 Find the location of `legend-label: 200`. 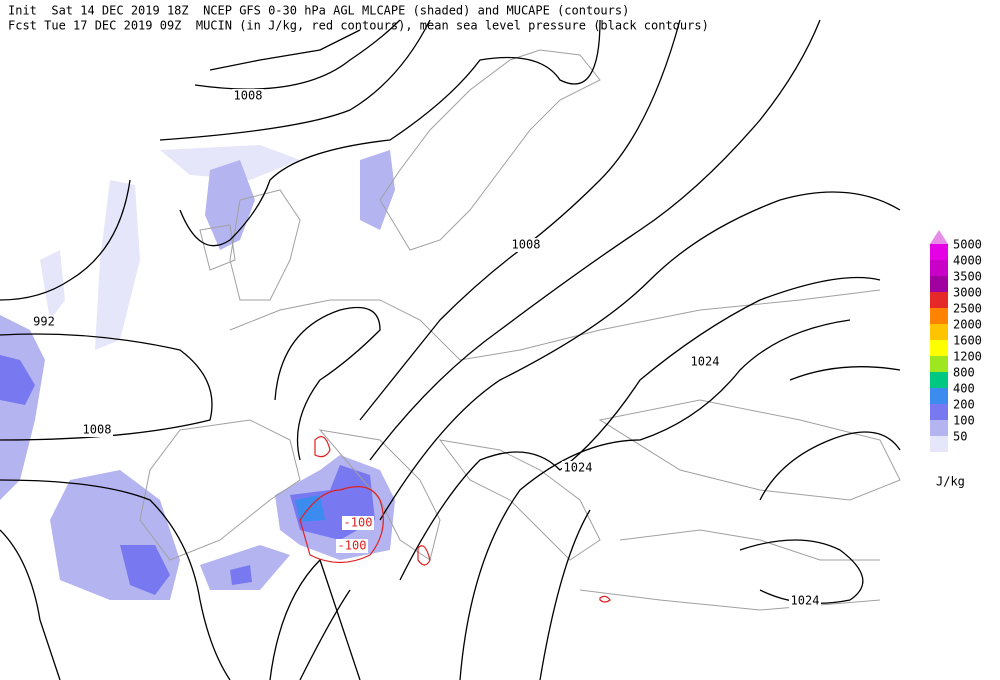

legend-label: 200 is located at coordinates (964, 405).